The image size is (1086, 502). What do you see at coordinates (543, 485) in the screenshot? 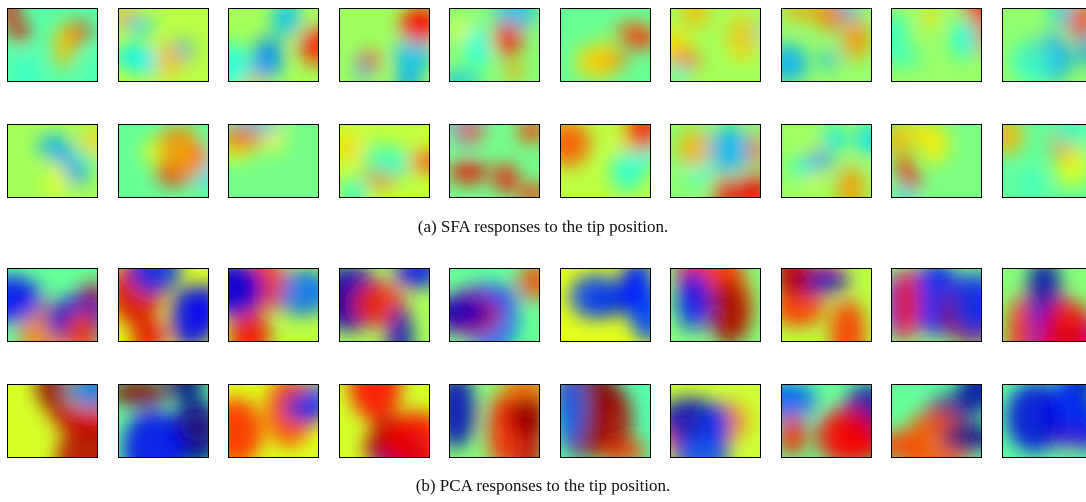
I see `caption-b: (b) PCA responses to the tip position.` at bounding box center [543, 485].